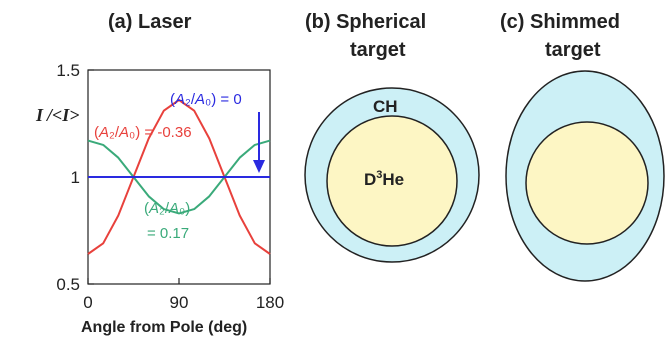  What do you see at coordinates (68, 70) in the screenshot?
I see `y-tick-label: 1.5` at bounding box center [68, 70].